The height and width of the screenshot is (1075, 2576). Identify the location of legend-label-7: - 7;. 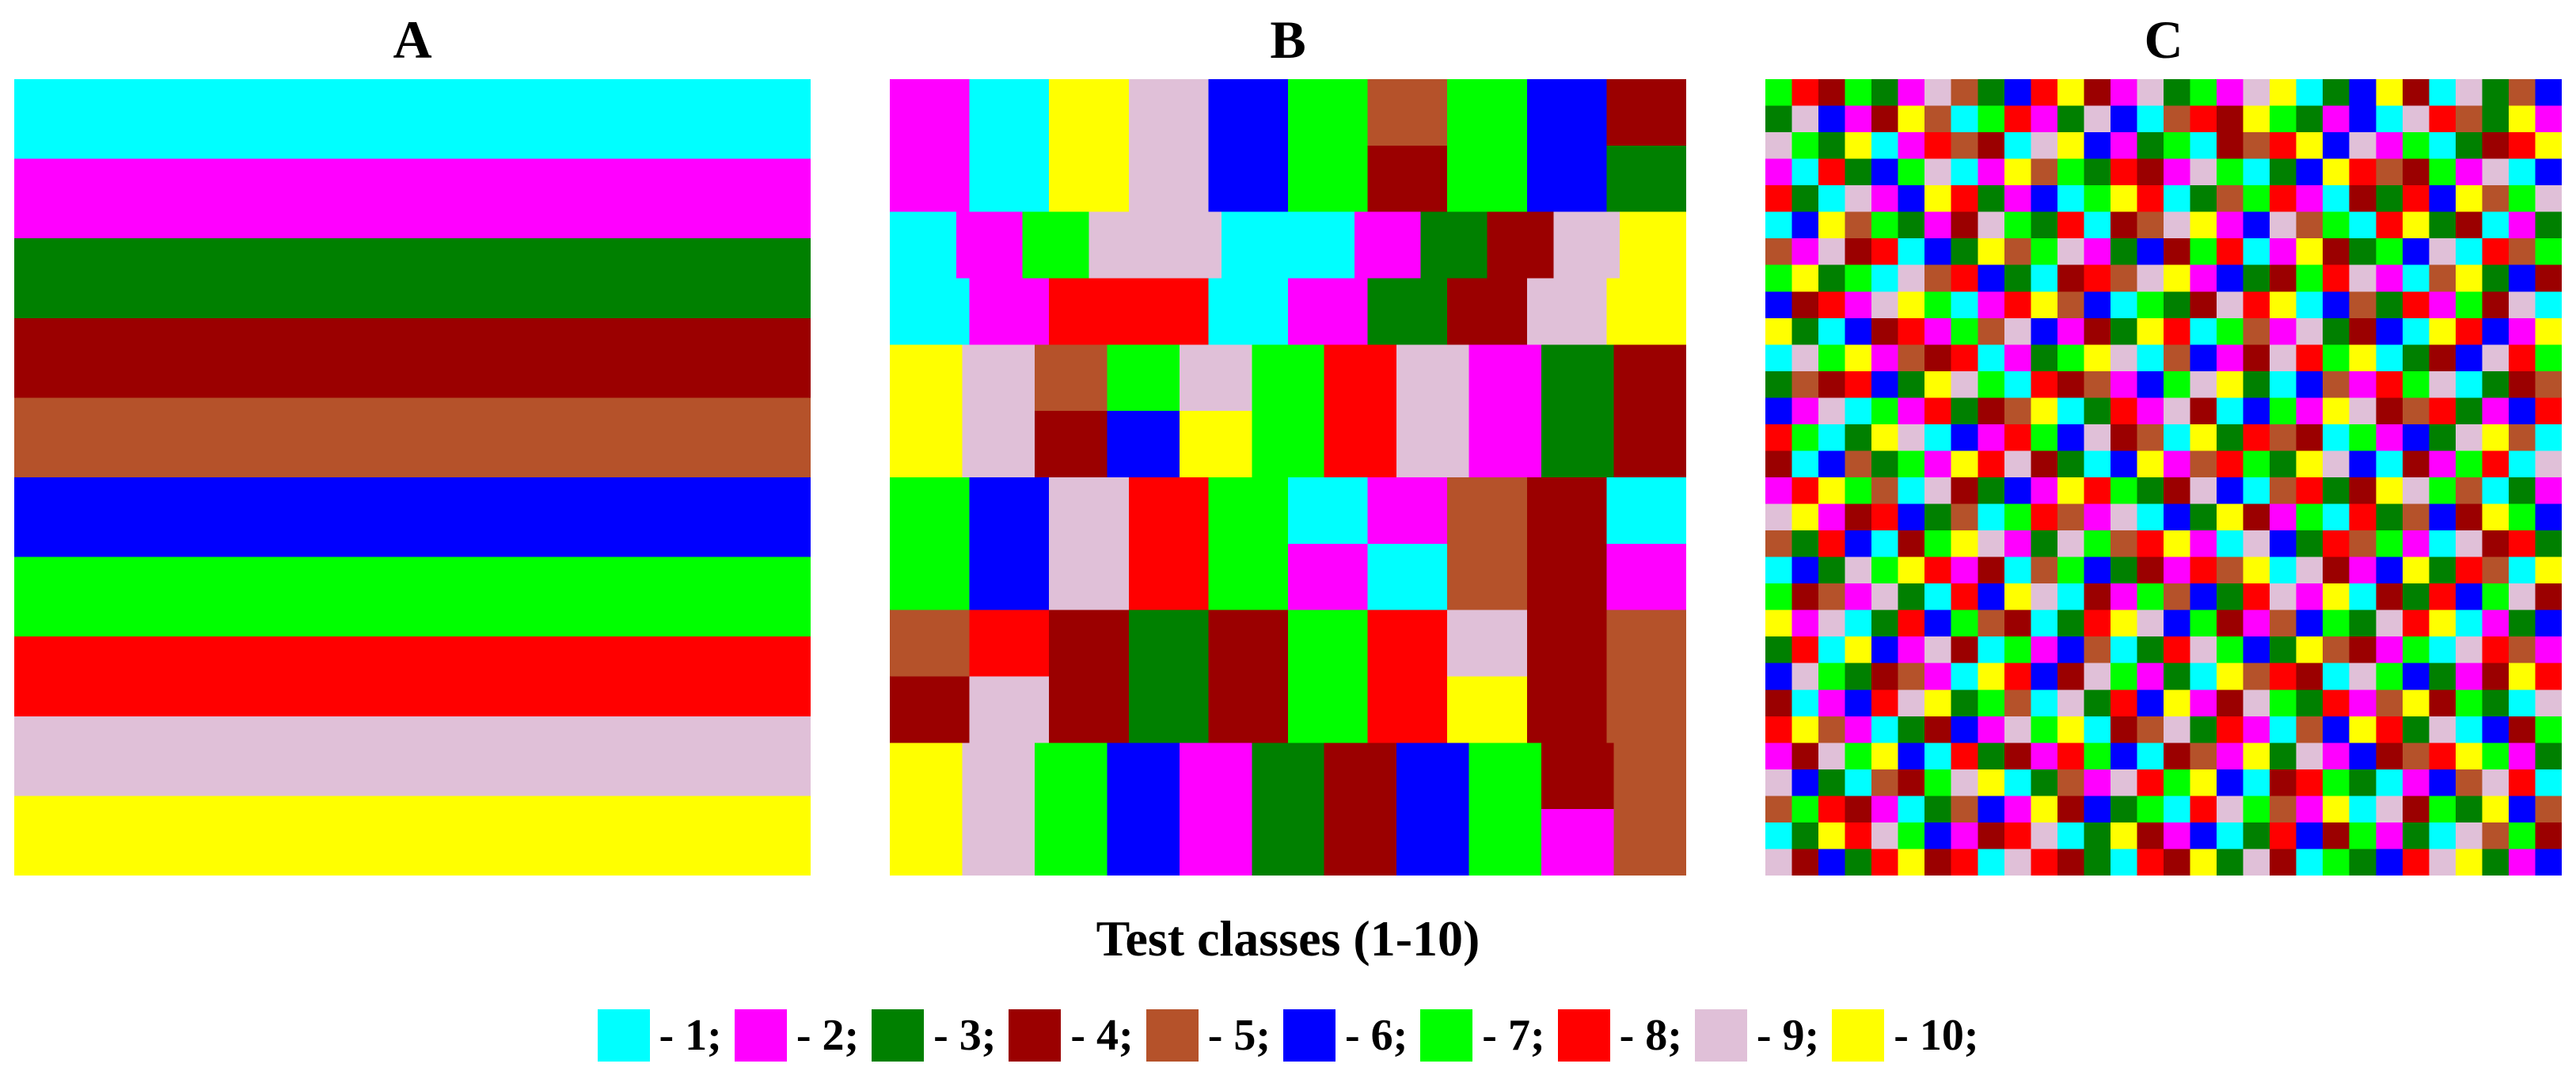
(1513, 1035).